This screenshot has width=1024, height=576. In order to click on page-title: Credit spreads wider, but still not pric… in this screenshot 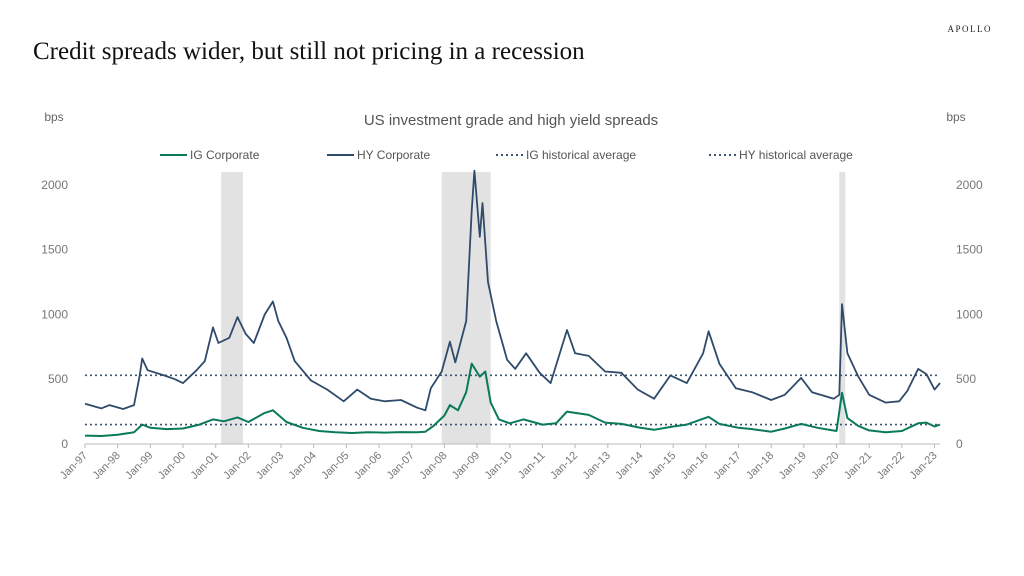, I will do `click(309, 51)`.